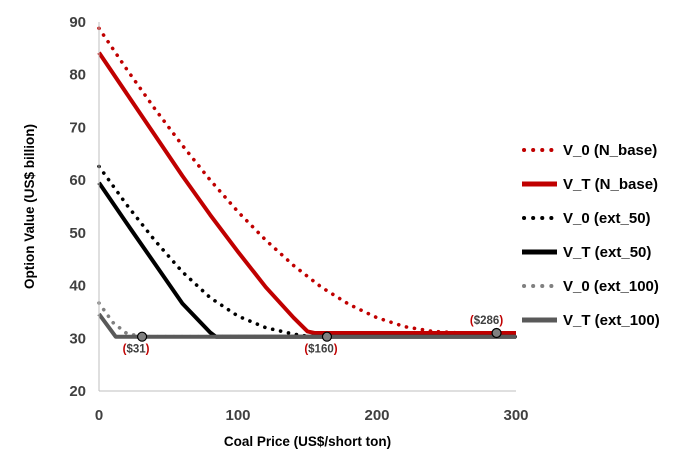 This screenshot has width=695, height=458. I want to click on legend-label-4: V_0 (ext_100), so click(611, 286).